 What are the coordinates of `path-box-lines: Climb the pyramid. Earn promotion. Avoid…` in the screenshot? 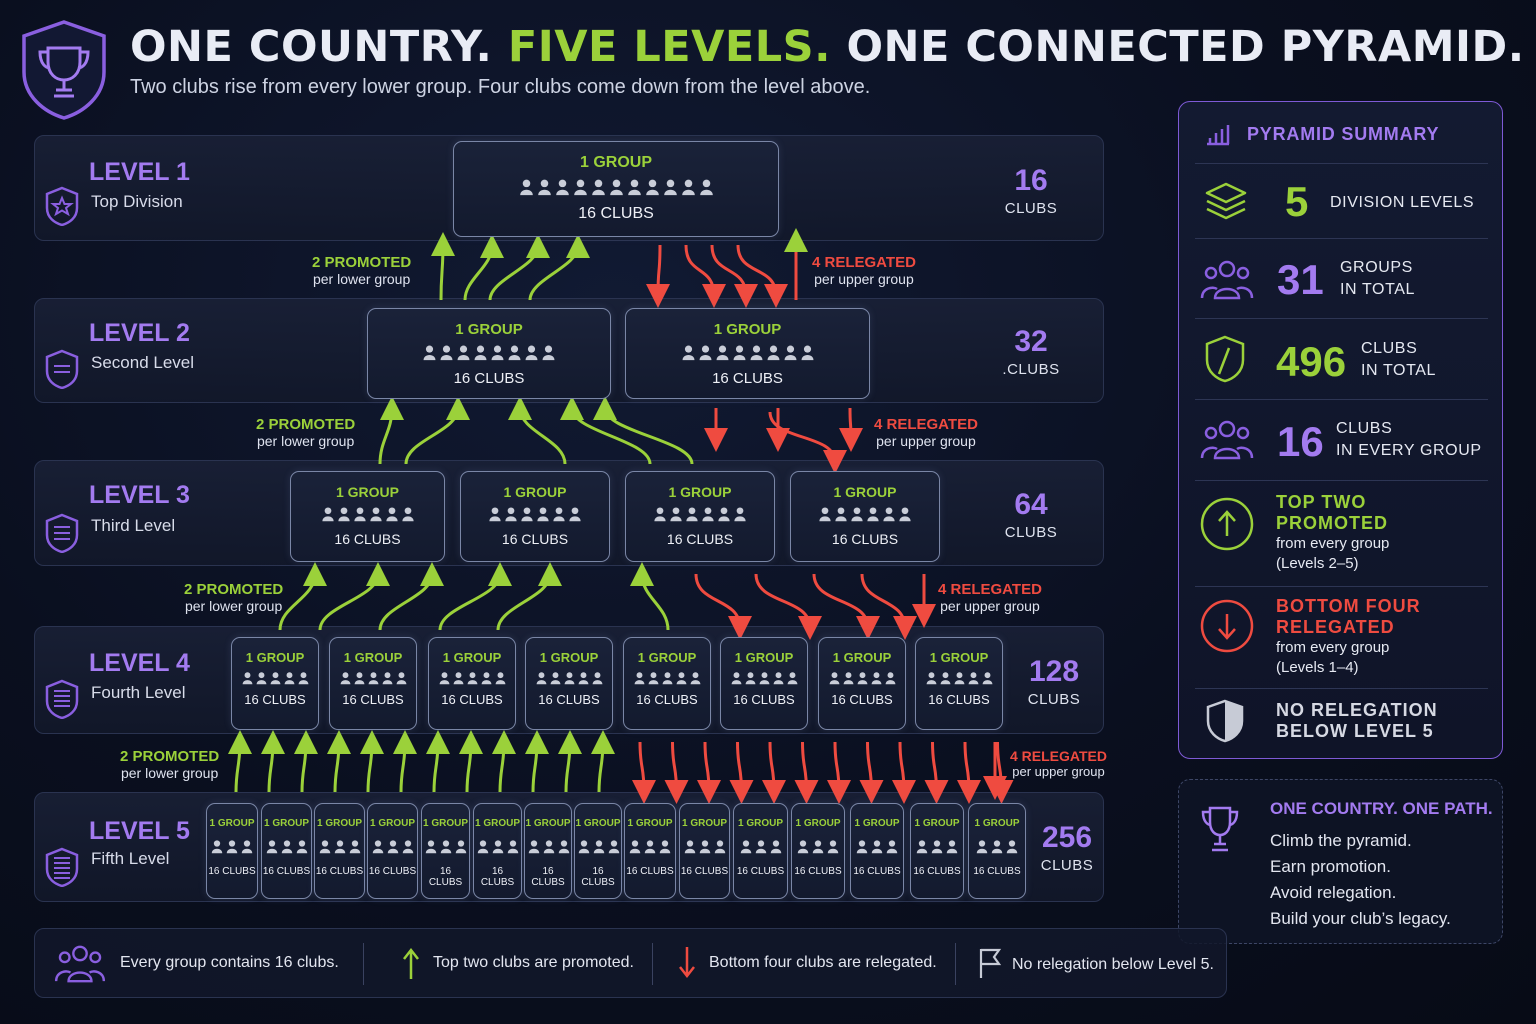 It's located at (1360, 879).